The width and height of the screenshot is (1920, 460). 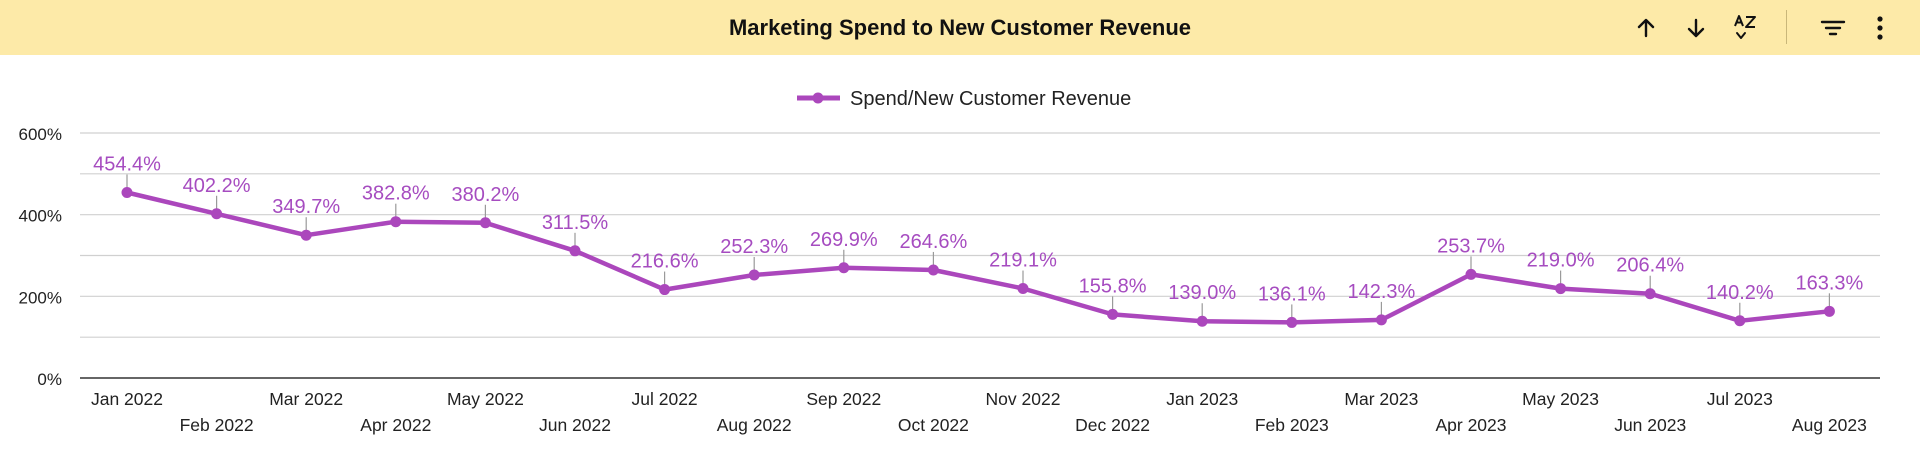 I want to click on filter-icon, so click(x=1833, y=28).